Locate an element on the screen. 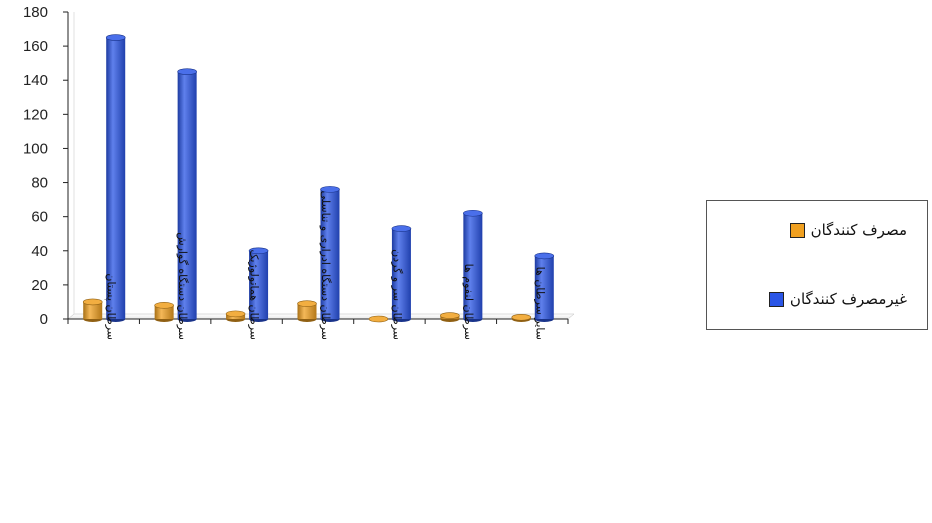  legend-label-non-consumers: غیرمصرف کنندگان is located at coordinates (848, 299).